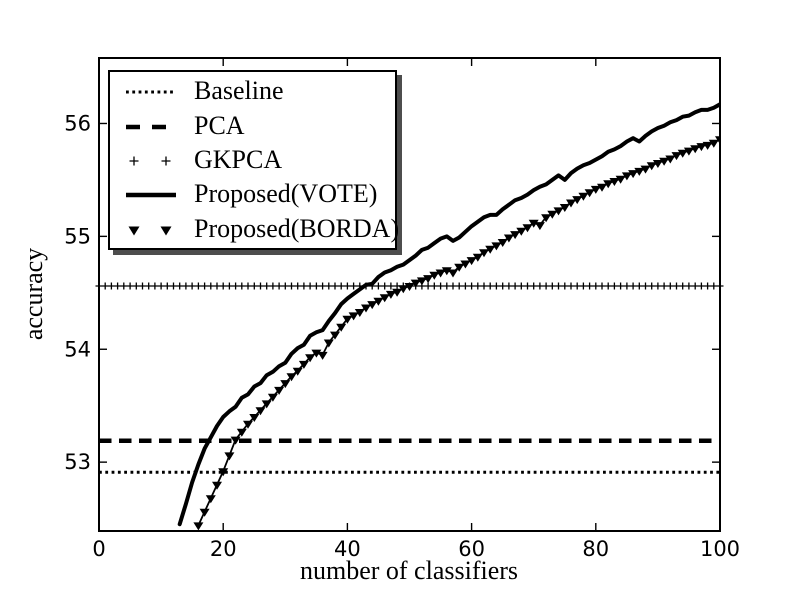 The width and height of the screenshot is (800, 591). I want to click on legend-item-baseline: Baseline, so click(254, 91).